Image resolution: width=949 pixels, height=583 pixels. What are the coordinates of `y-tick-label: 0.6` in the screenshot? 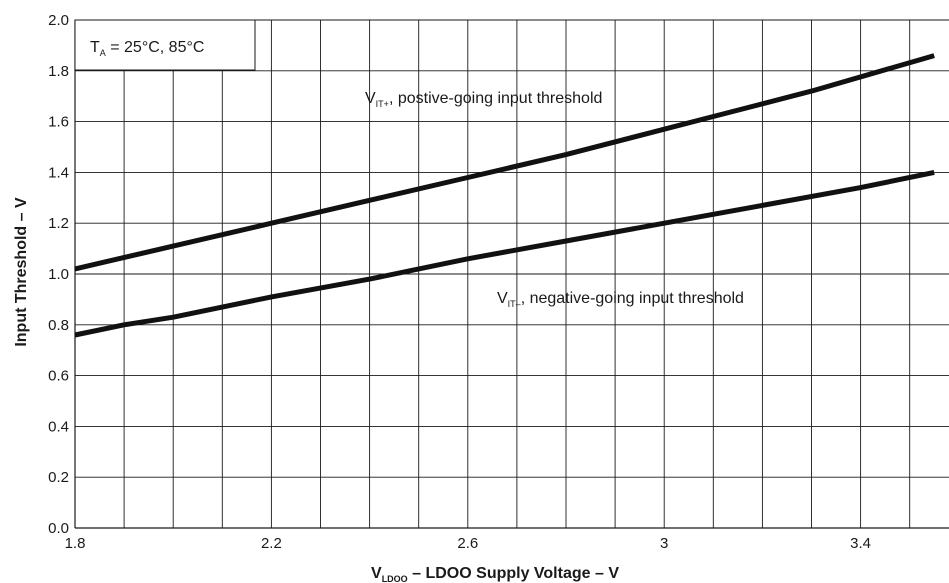 It's located at (58, 376).